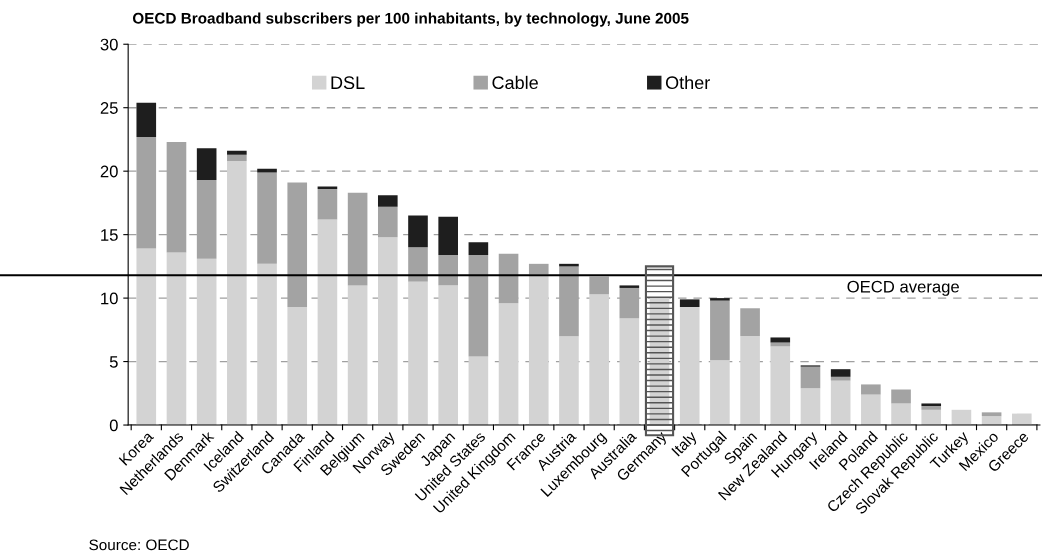 This screenshot has width=1042, height=560. What do you see at coordinates (113, 425) in the screenshot?
I see `y-tick-label: 0` at bounding box center [113, 425].